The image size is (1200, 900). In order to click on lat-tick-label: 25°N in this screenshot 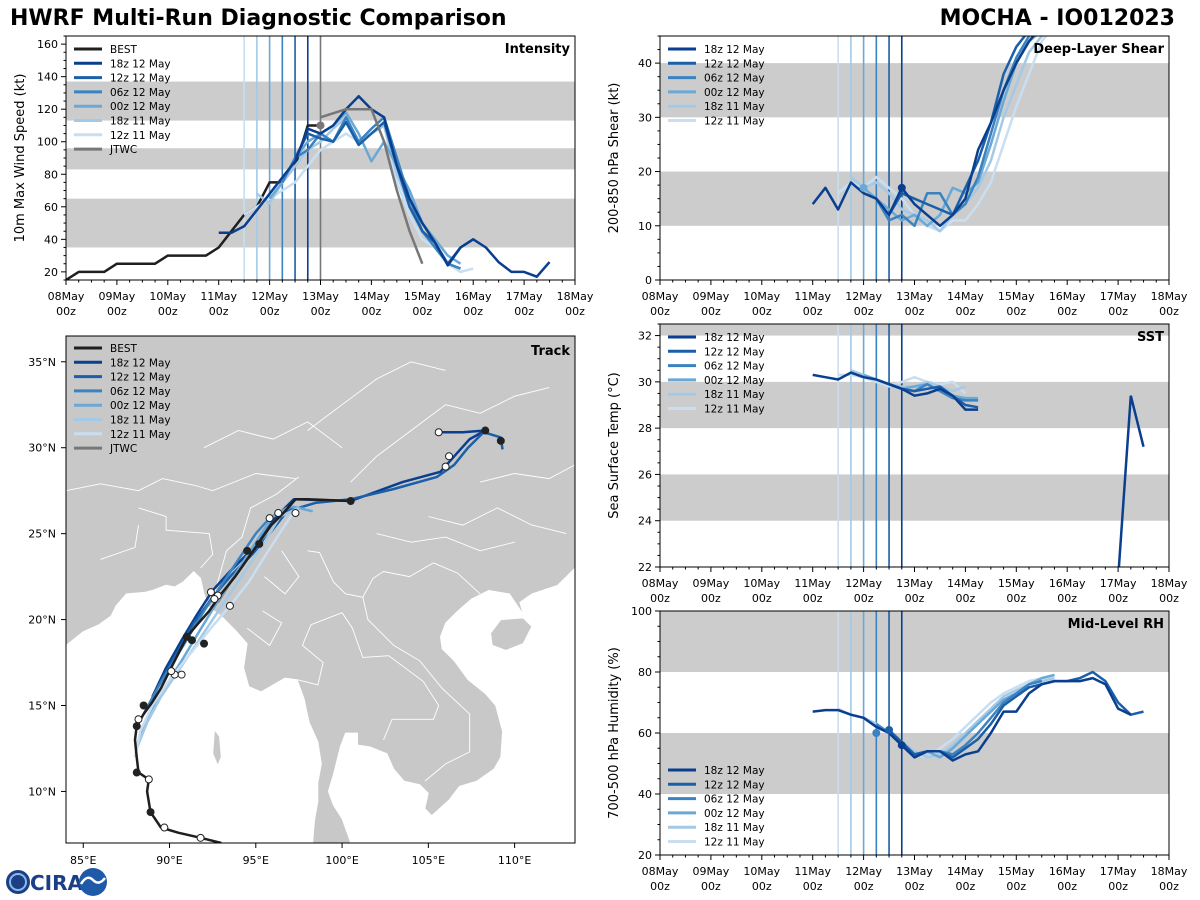, I will do `click(42, 534)`.